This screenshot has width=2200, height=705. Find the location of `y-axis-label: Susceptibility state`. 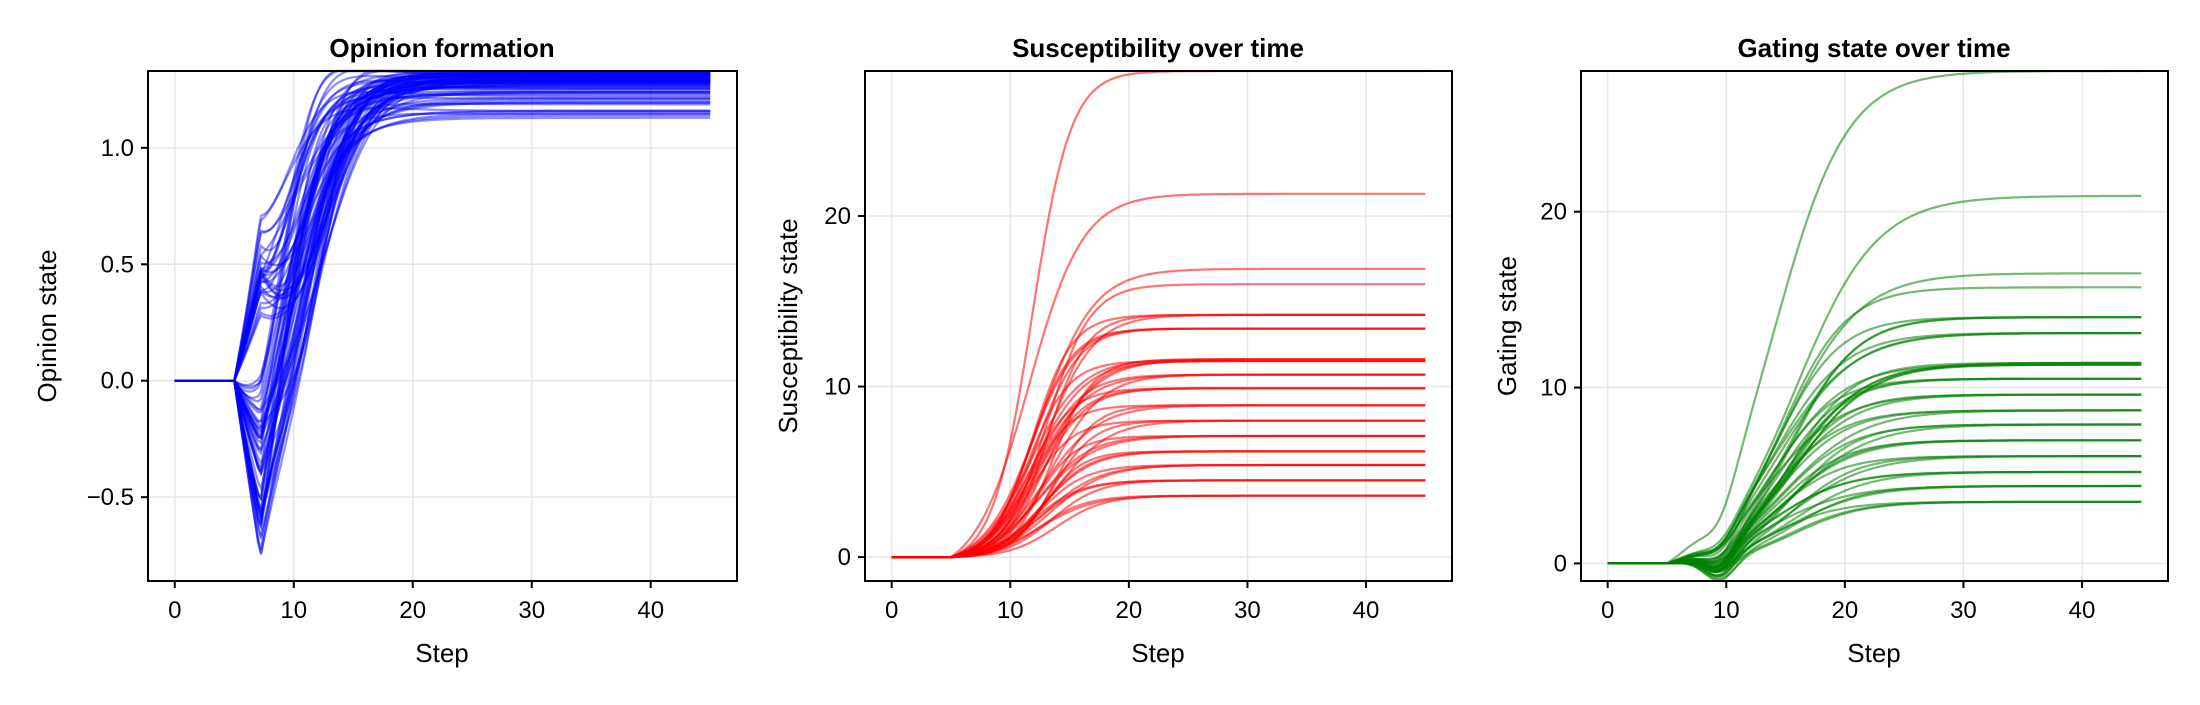

y-axis-label: Susceptibility state is located at coordinates (788, 325).